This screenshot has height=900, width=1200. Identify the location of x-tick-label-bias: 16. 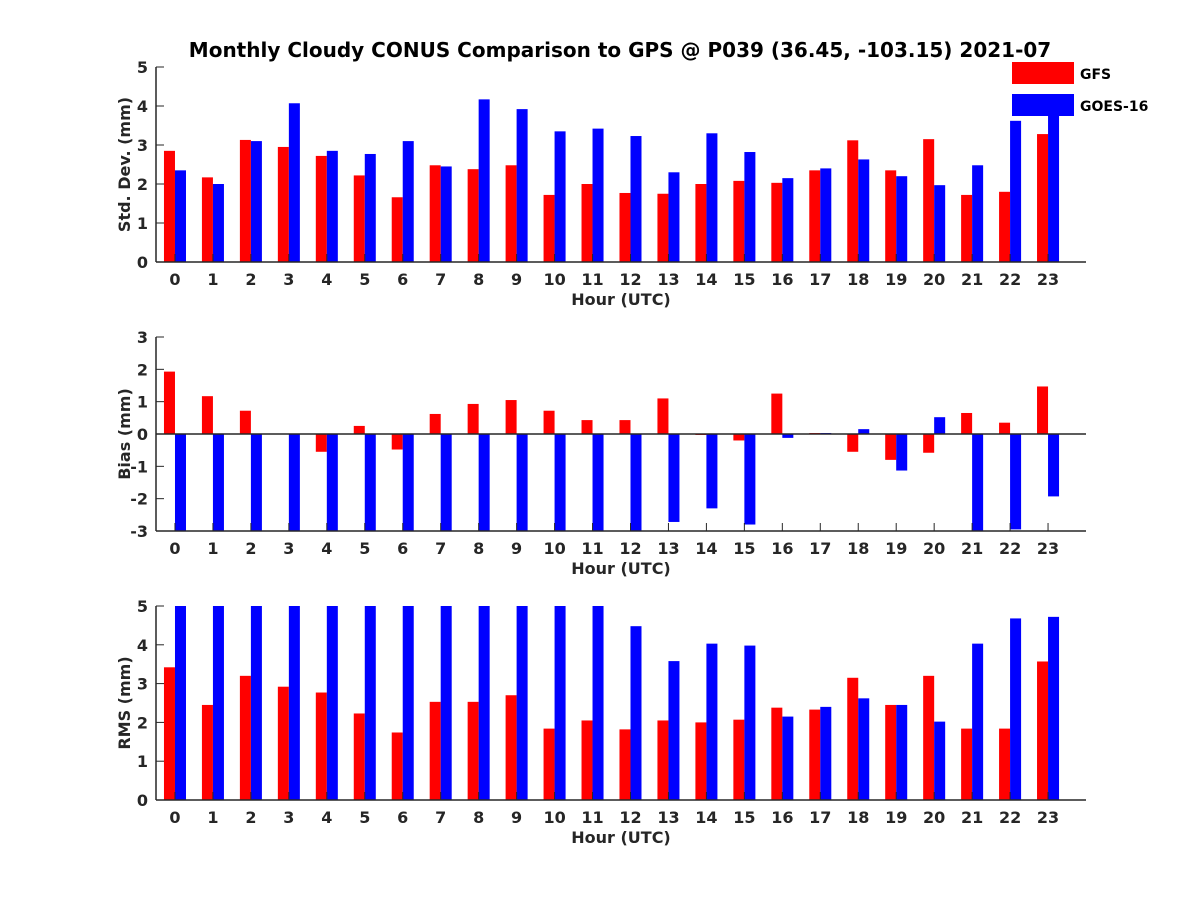
(782, 548).